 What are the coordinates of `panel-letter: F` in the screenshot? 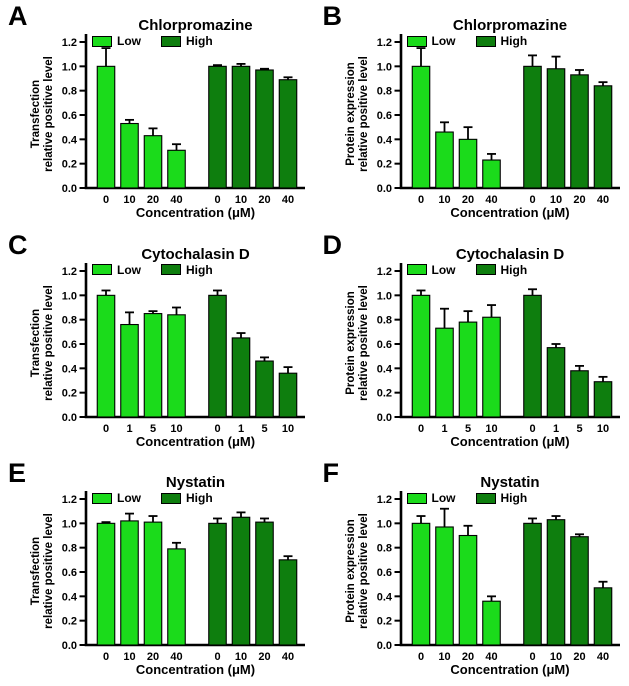 It's located at (331, 473).